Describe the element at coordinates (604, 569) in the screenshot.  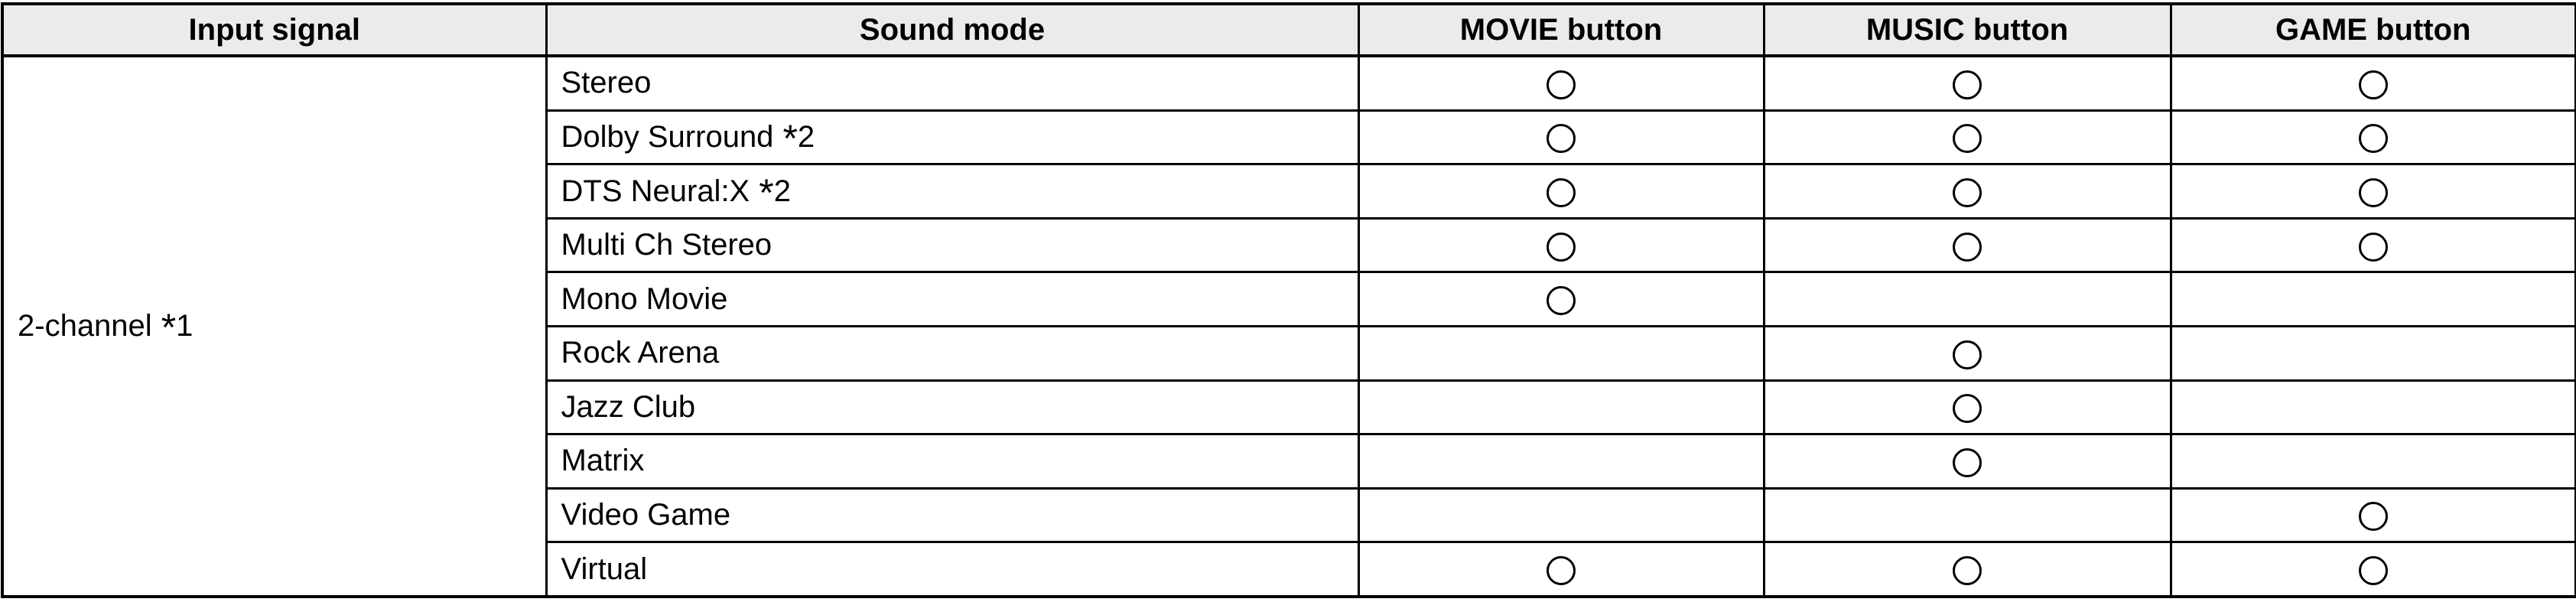
I see `sound-mode-label: Virtual` at that location.